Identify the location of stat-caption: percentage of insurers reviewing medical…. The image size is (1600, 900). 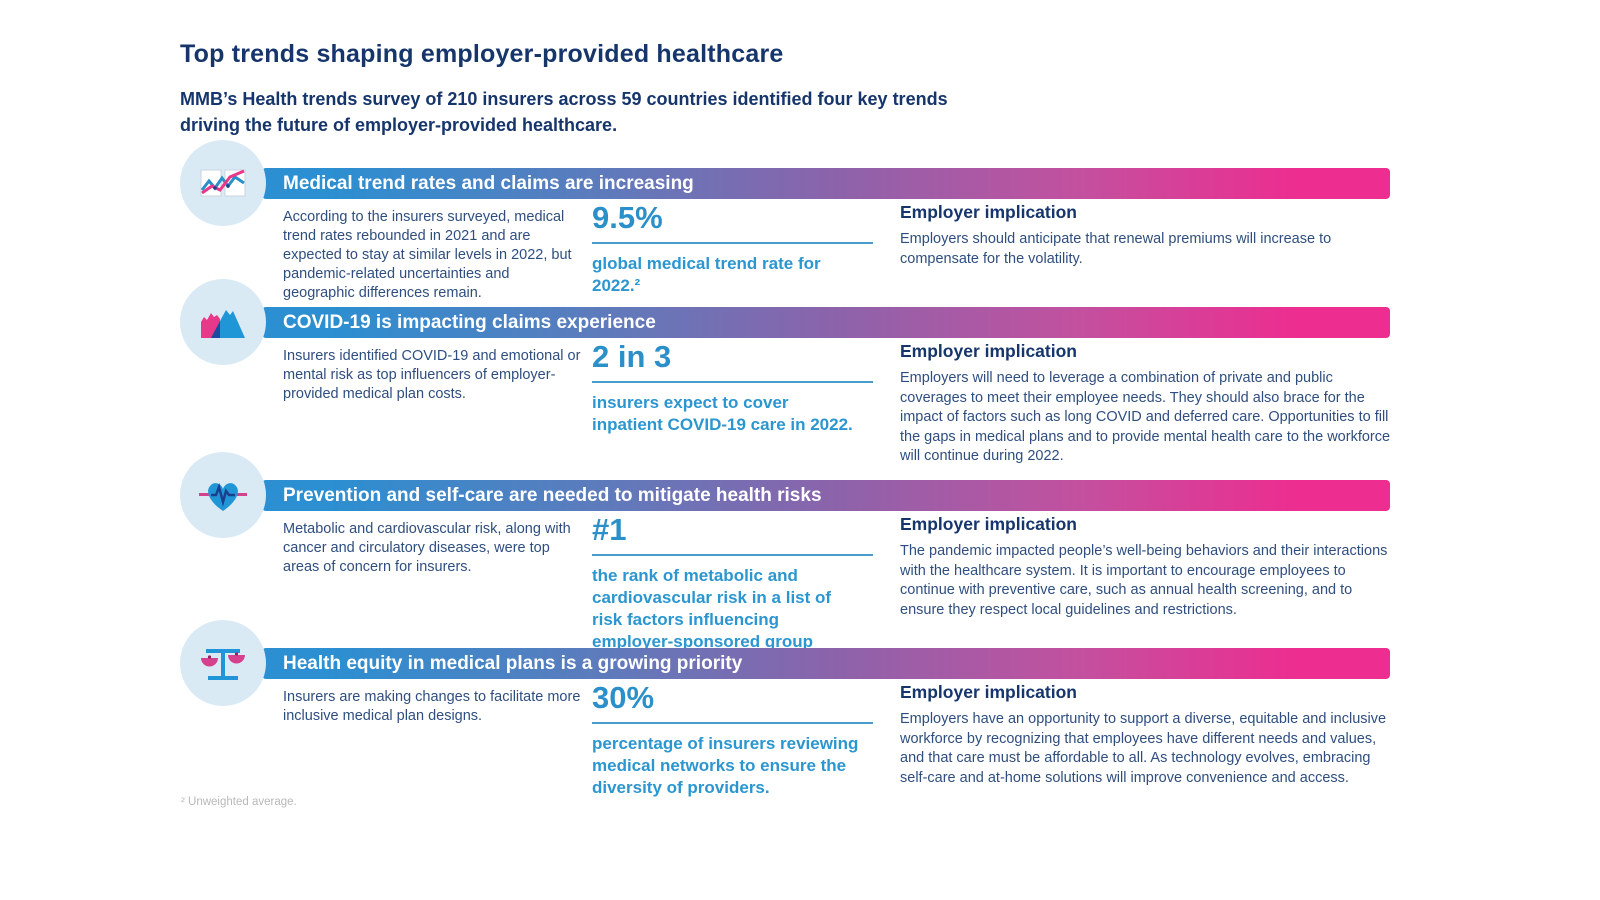
(725, 766).